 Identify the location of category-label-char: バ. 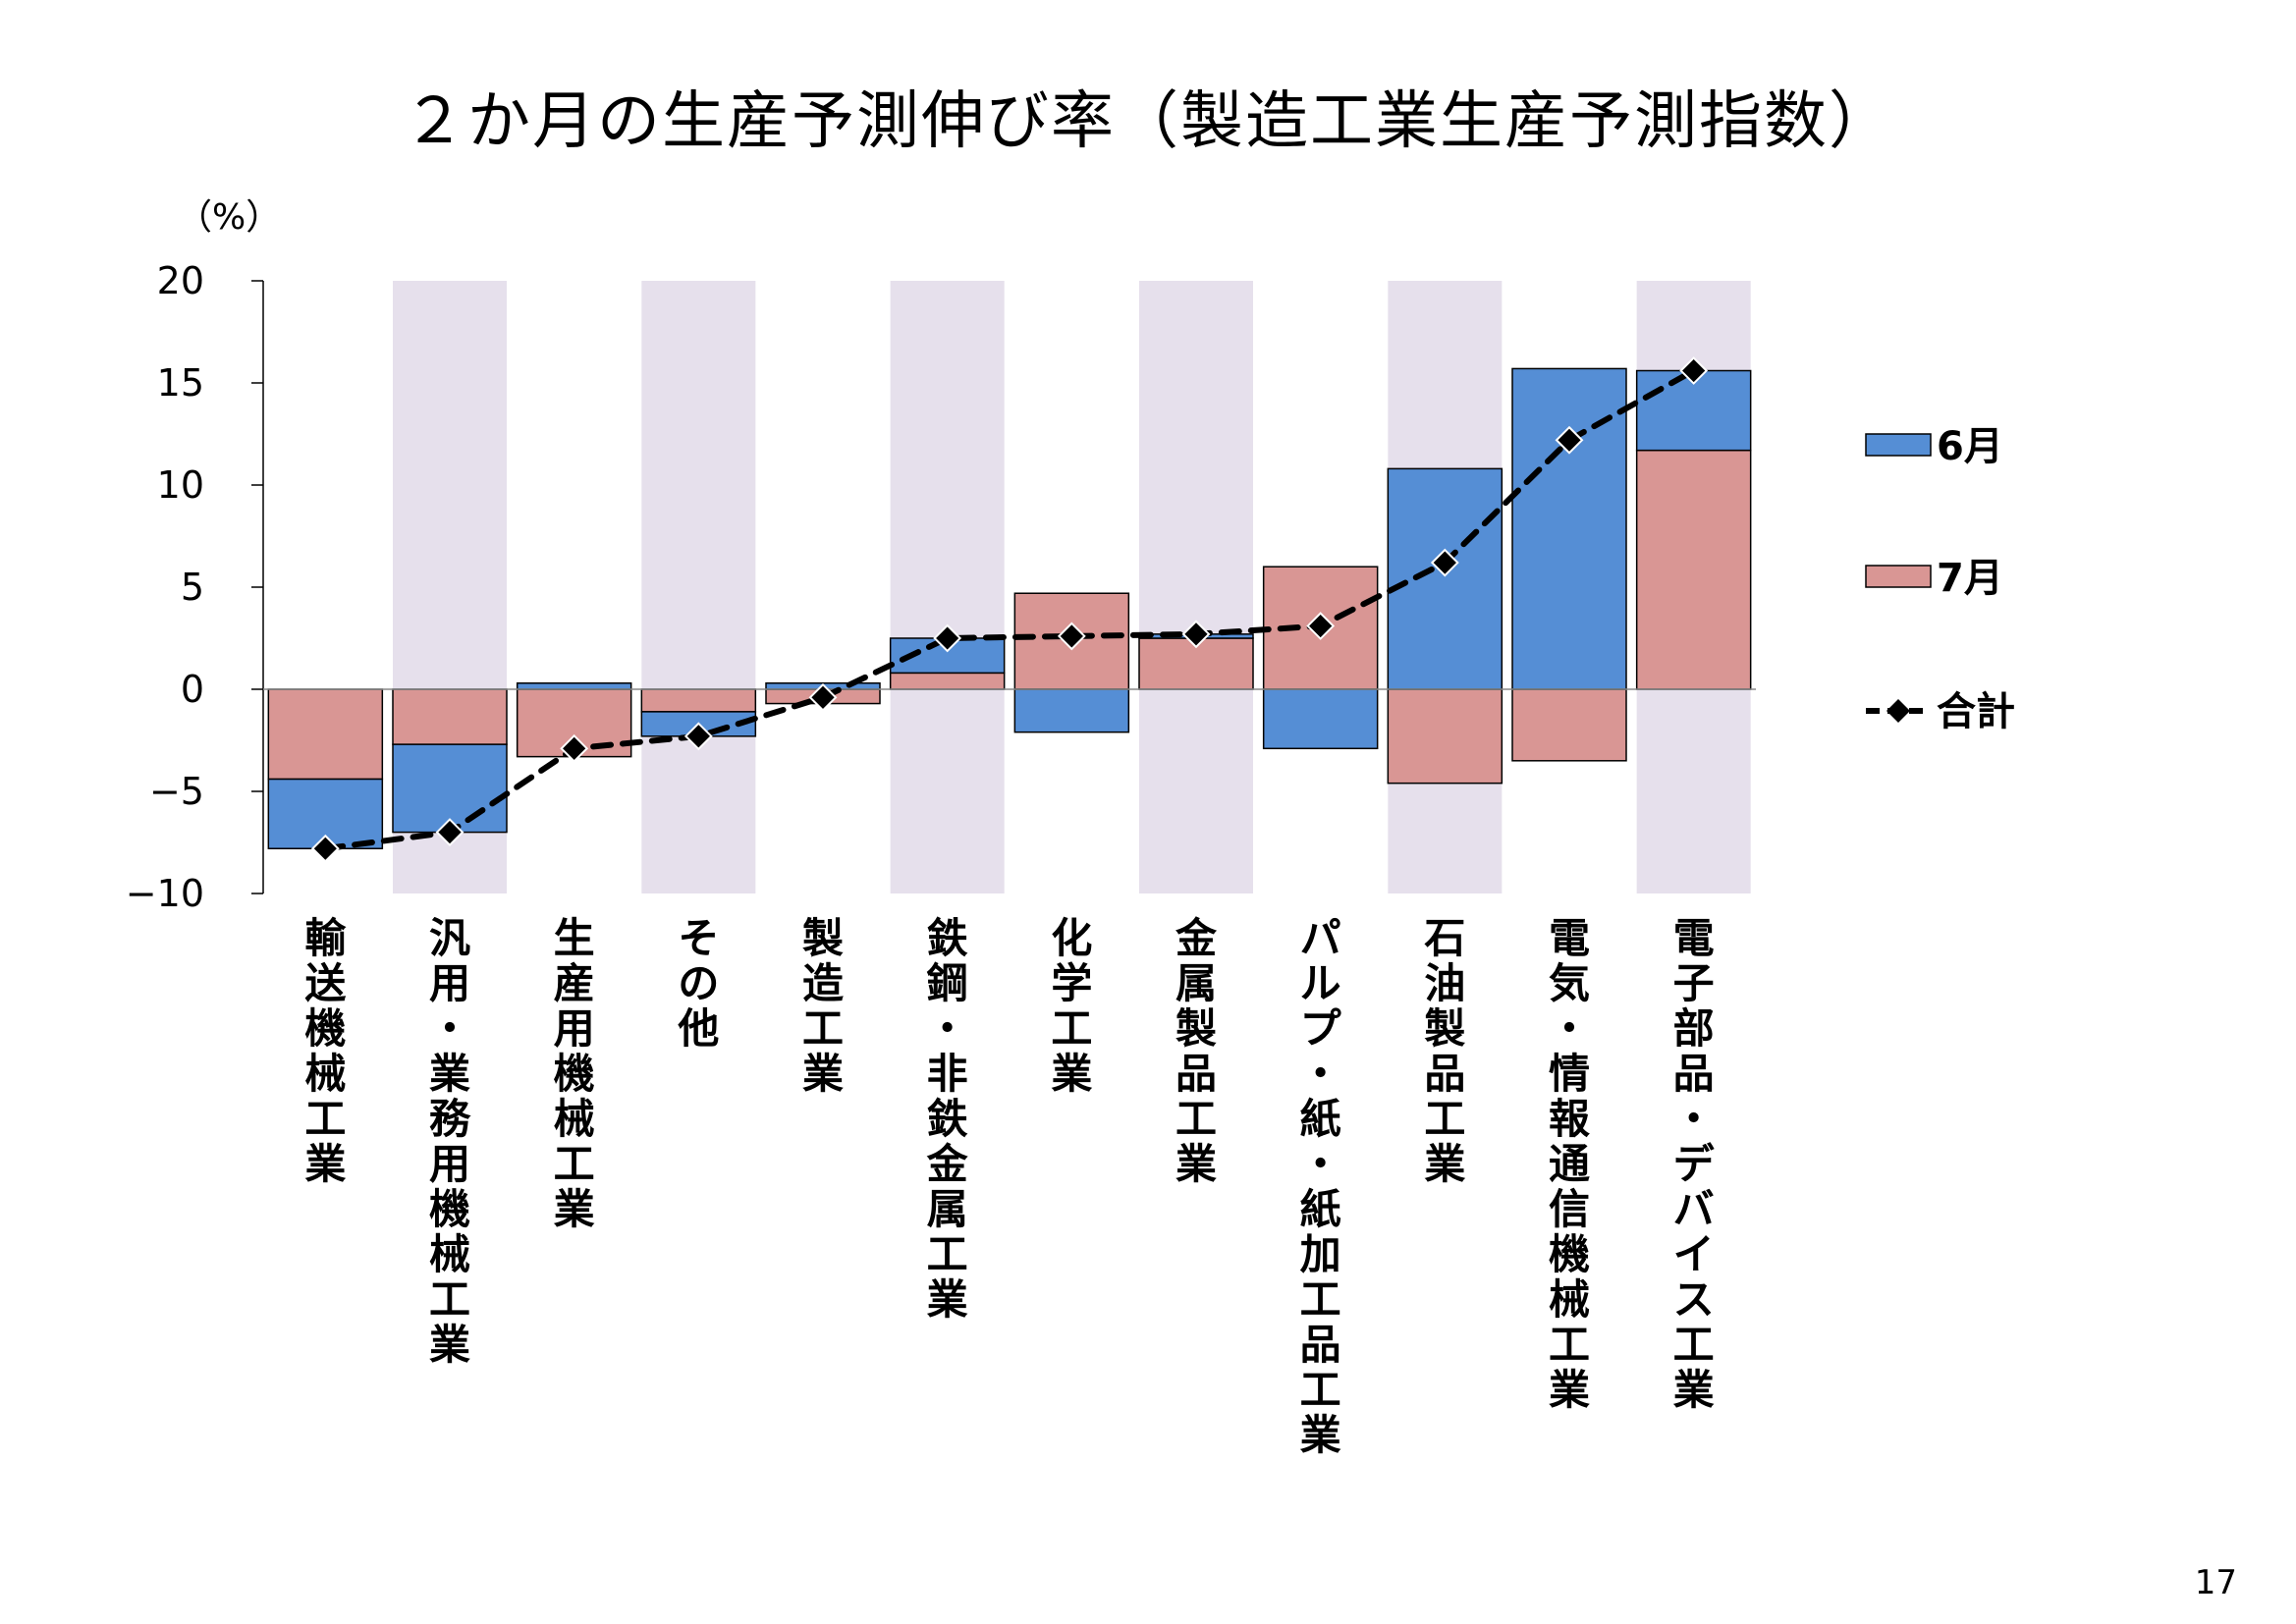
(1694, 1209).